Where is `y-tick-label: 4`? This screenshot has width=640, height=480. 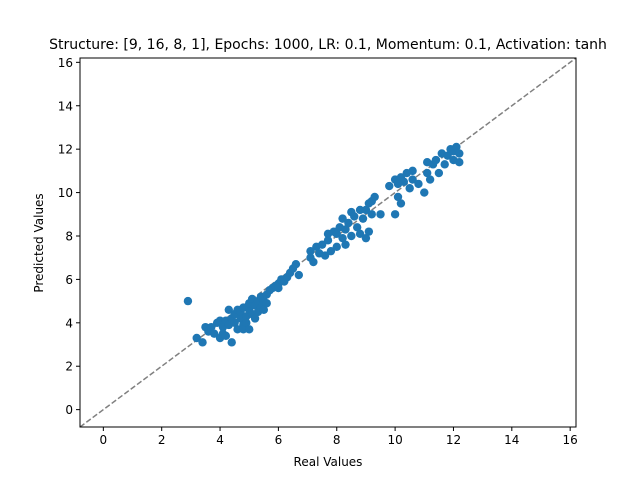
y-tick-label: 4 is located at coordinates (69, 323).